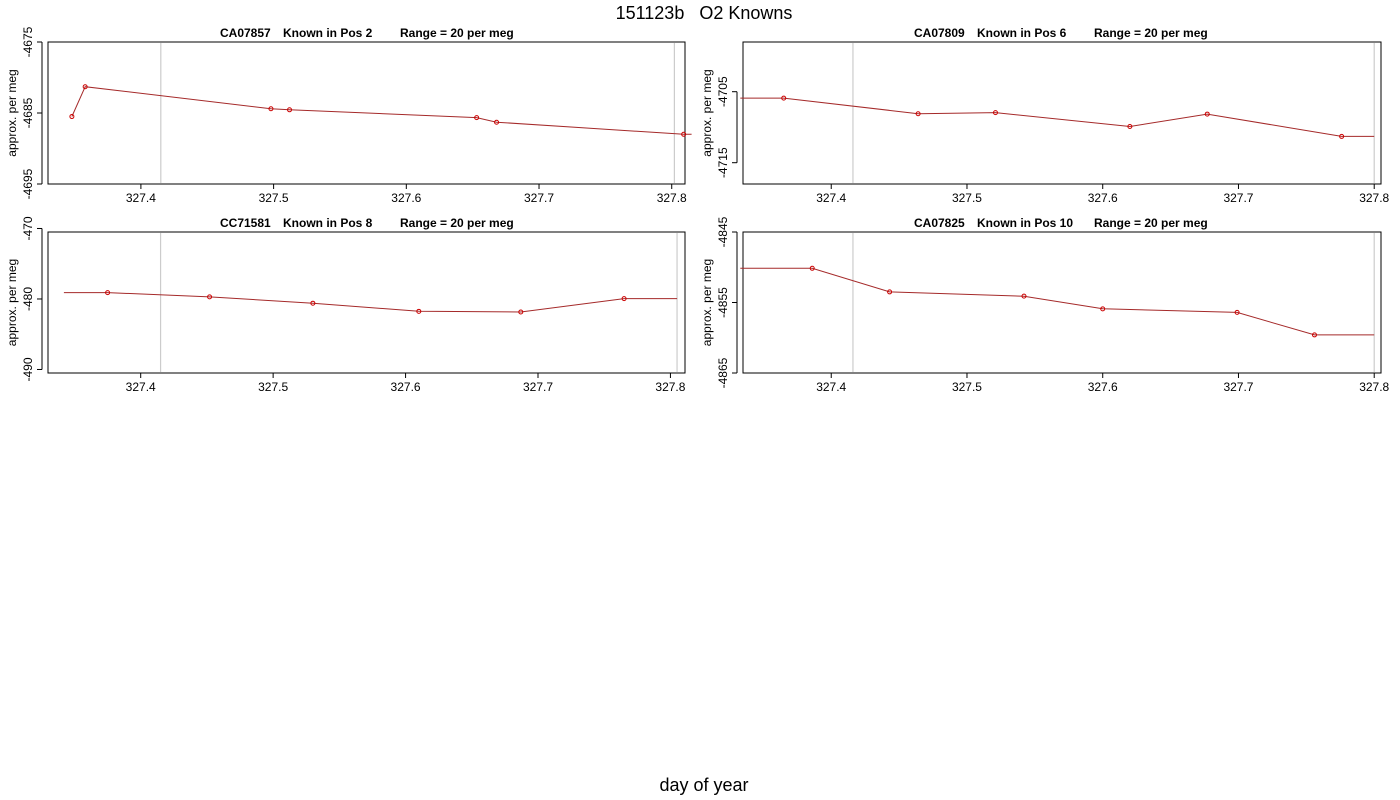  Describe the element at coordinates (28, 183) in the screenshot. I see `y-tick-label: -4695` at that location.